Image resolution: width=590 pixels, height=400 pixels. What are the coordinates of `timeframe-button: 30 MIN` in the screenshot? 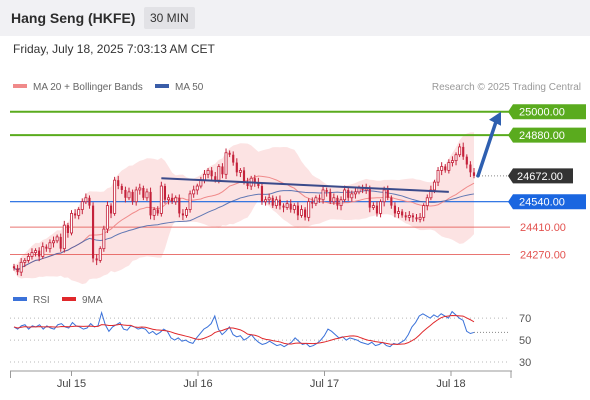 It's located at (169, 18).